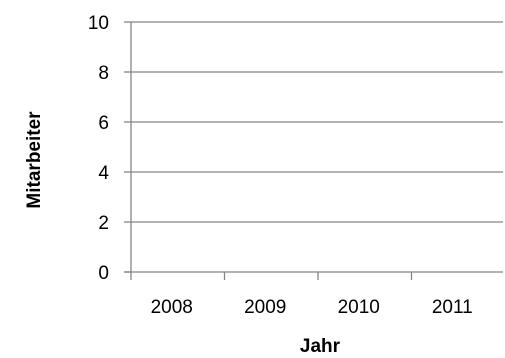 The height and width of the screenshot is (358, 505). What do you see at coordinates (452, 307) in the screenshot?
I see `x-tick-label: 2011` at bounding box center [452, 307].